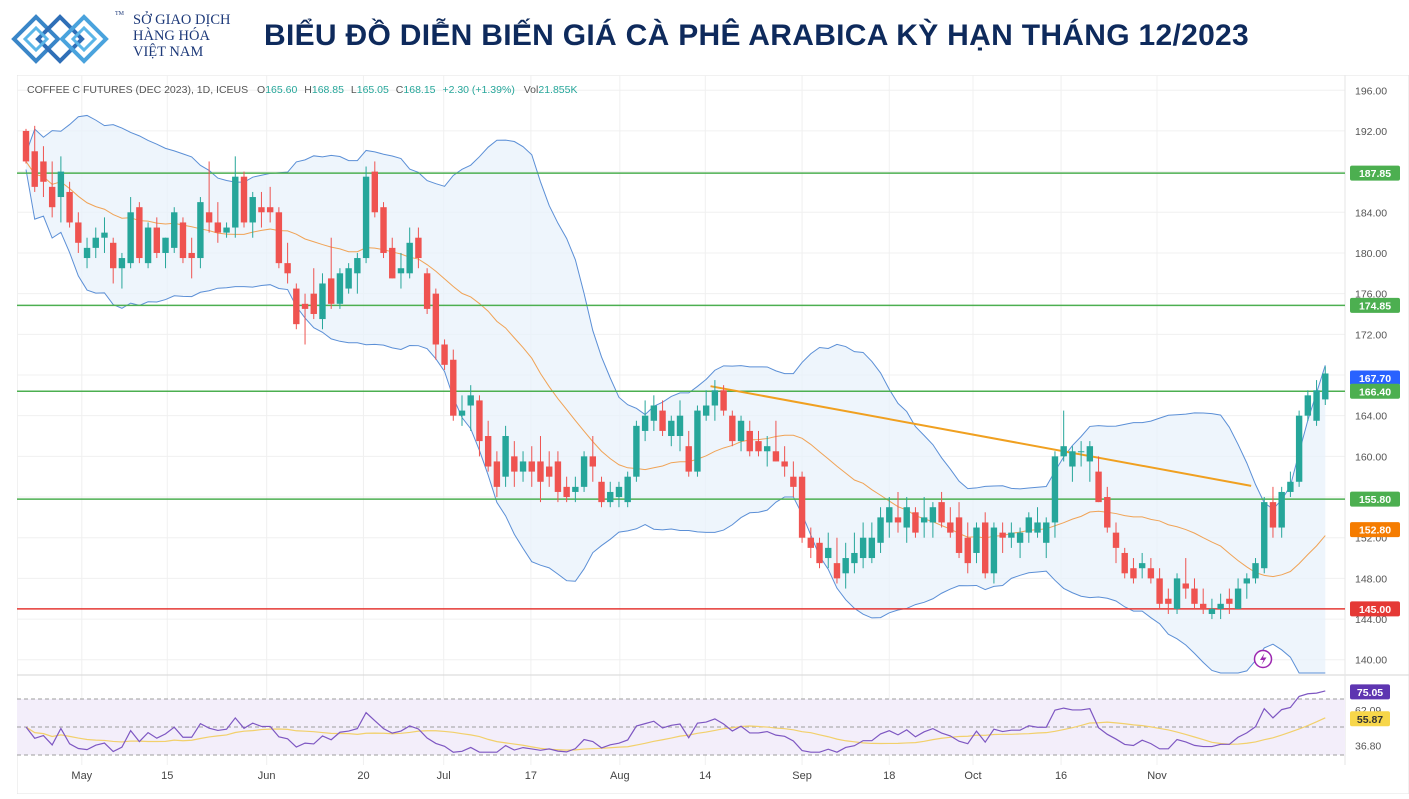  I want to click on rsi-tick-label: 36.80, so click(1368, 746).